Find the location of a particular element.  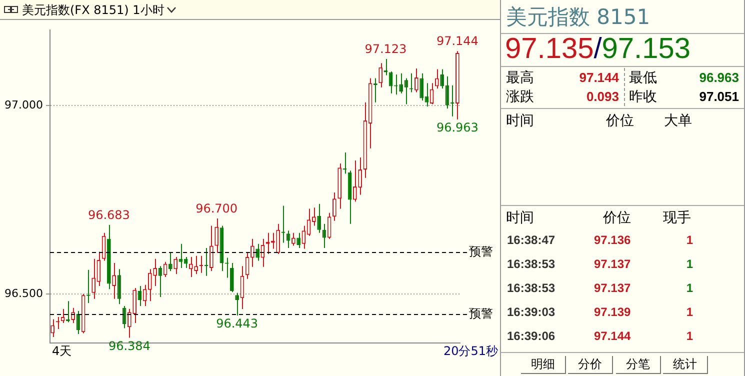

text: 统计 is located at coordinates (685, 365).